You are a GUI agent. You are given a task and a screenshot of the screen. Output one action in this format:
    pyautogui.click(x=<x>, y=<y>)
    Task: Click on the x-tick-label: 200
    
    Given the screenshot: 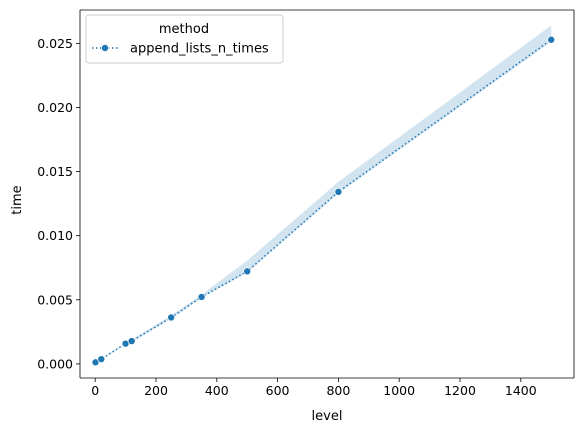 What is the action you would take?
    pyautogui.click(x=156, y=390)
    